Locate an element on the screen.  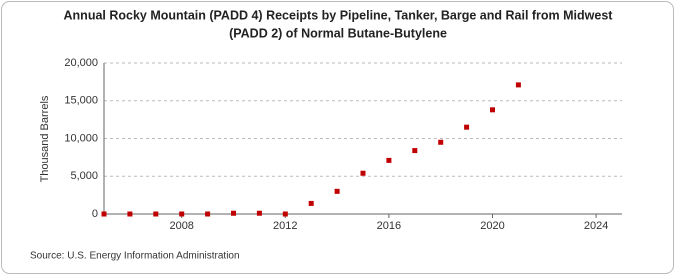
y-tick-label: 10,000 is located at coordinates (81, 138).